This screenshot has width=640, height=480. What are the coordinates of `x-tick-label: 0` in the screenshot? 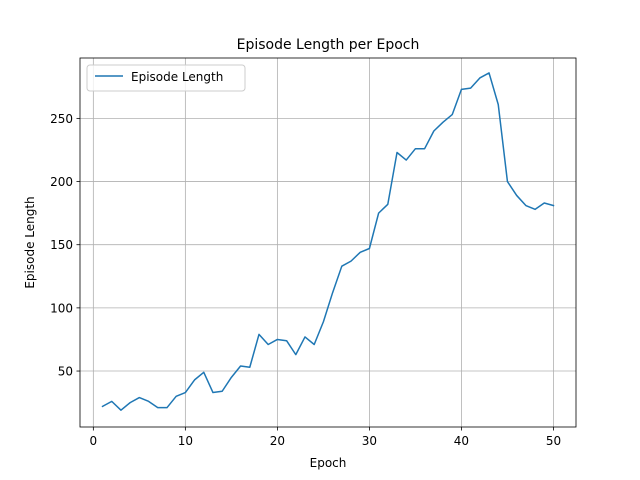 It's located at (94, 441).